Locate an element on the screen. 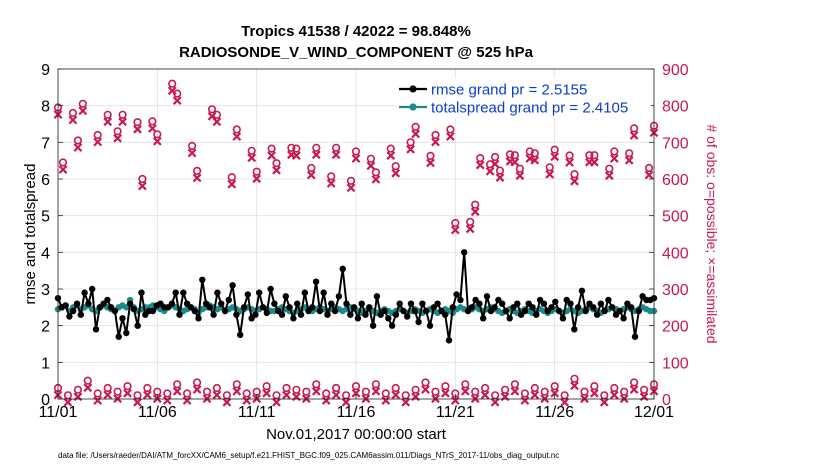 This screenshot has height=470, width=830. y-tick-label-left: 9 is located at coordinates (45, 70).